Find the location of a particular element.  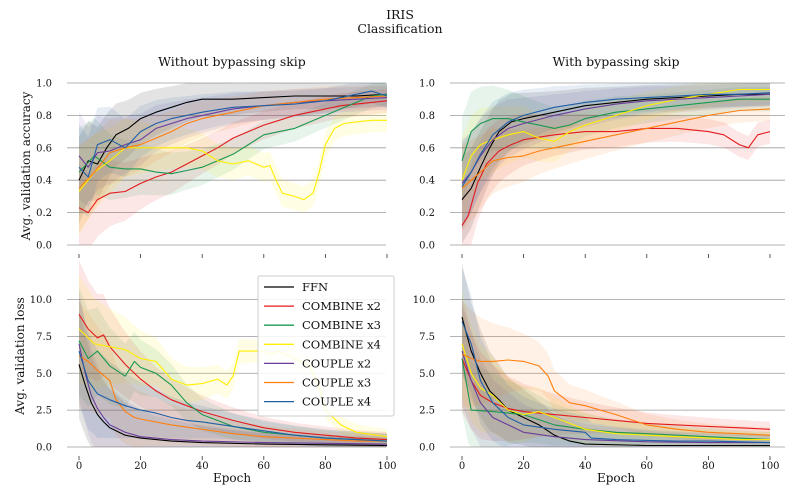

y-axis-label-loss: Avg. validation loss is located at coordinates (20, 356).